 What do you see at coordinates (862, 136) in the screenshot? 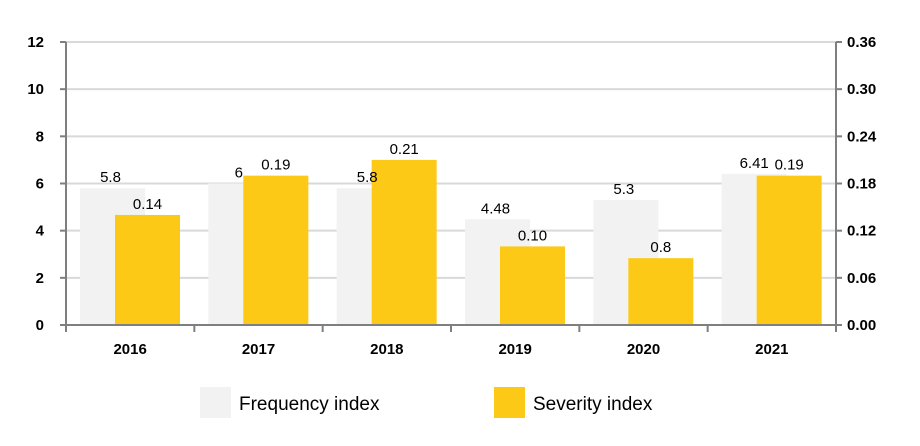
I see `right-tick-label: 0.24` at bounding box center [862, 136].